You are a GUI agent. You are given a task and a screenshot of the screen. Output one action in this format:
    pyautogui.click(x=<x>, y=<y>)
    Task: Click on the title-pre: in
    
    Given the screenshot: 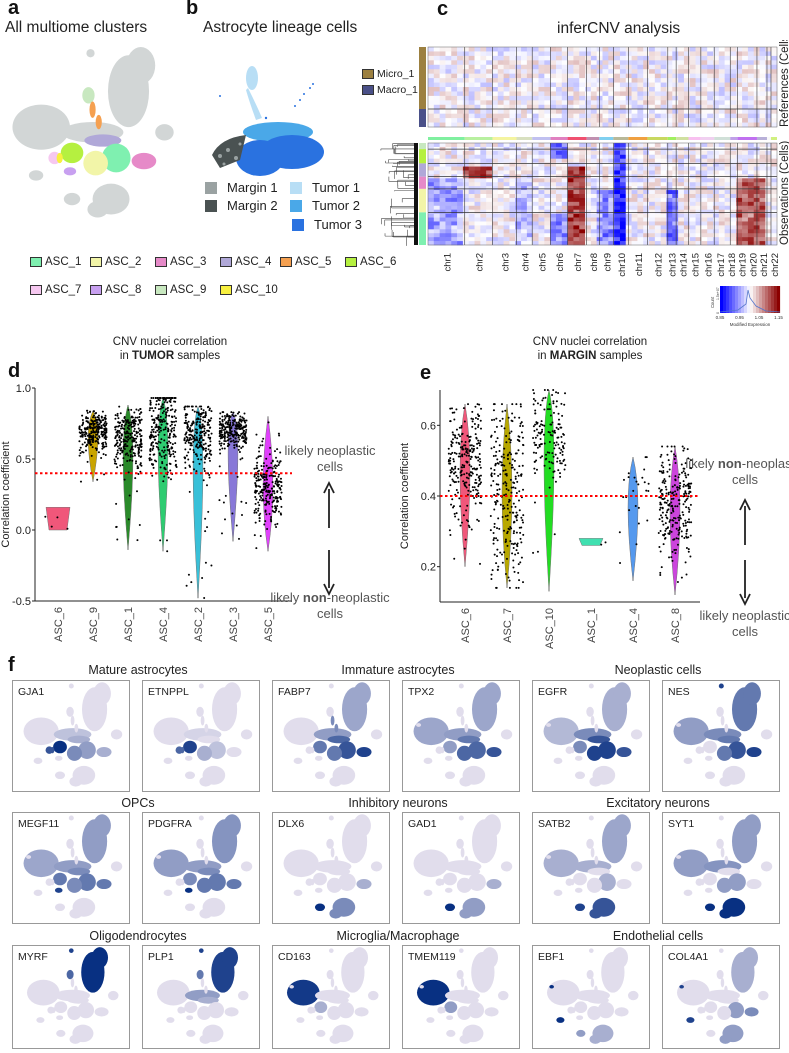 What is the action you would take?
    pyautogui.click(x=126, y=356)
    